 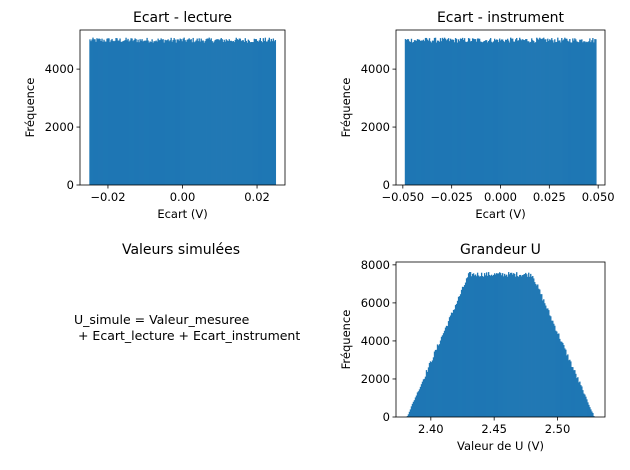 What do you see at coordinates (500, 250) in the screenshot?
I see `chart-title: Grandeur U` at bounding box center [500, 250].